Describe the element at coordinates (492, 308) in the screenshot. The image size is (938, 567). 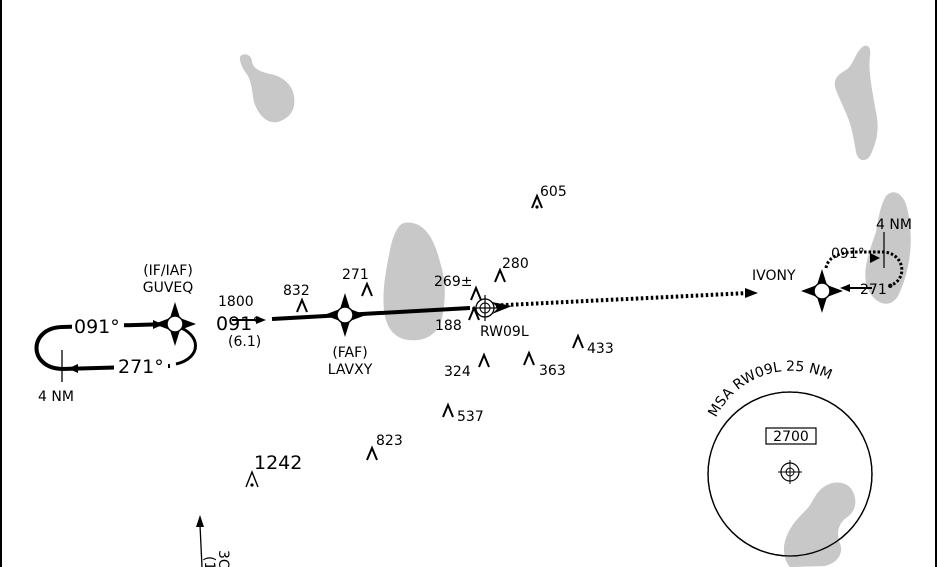
I see `runway-threshold-symbol` at that location.